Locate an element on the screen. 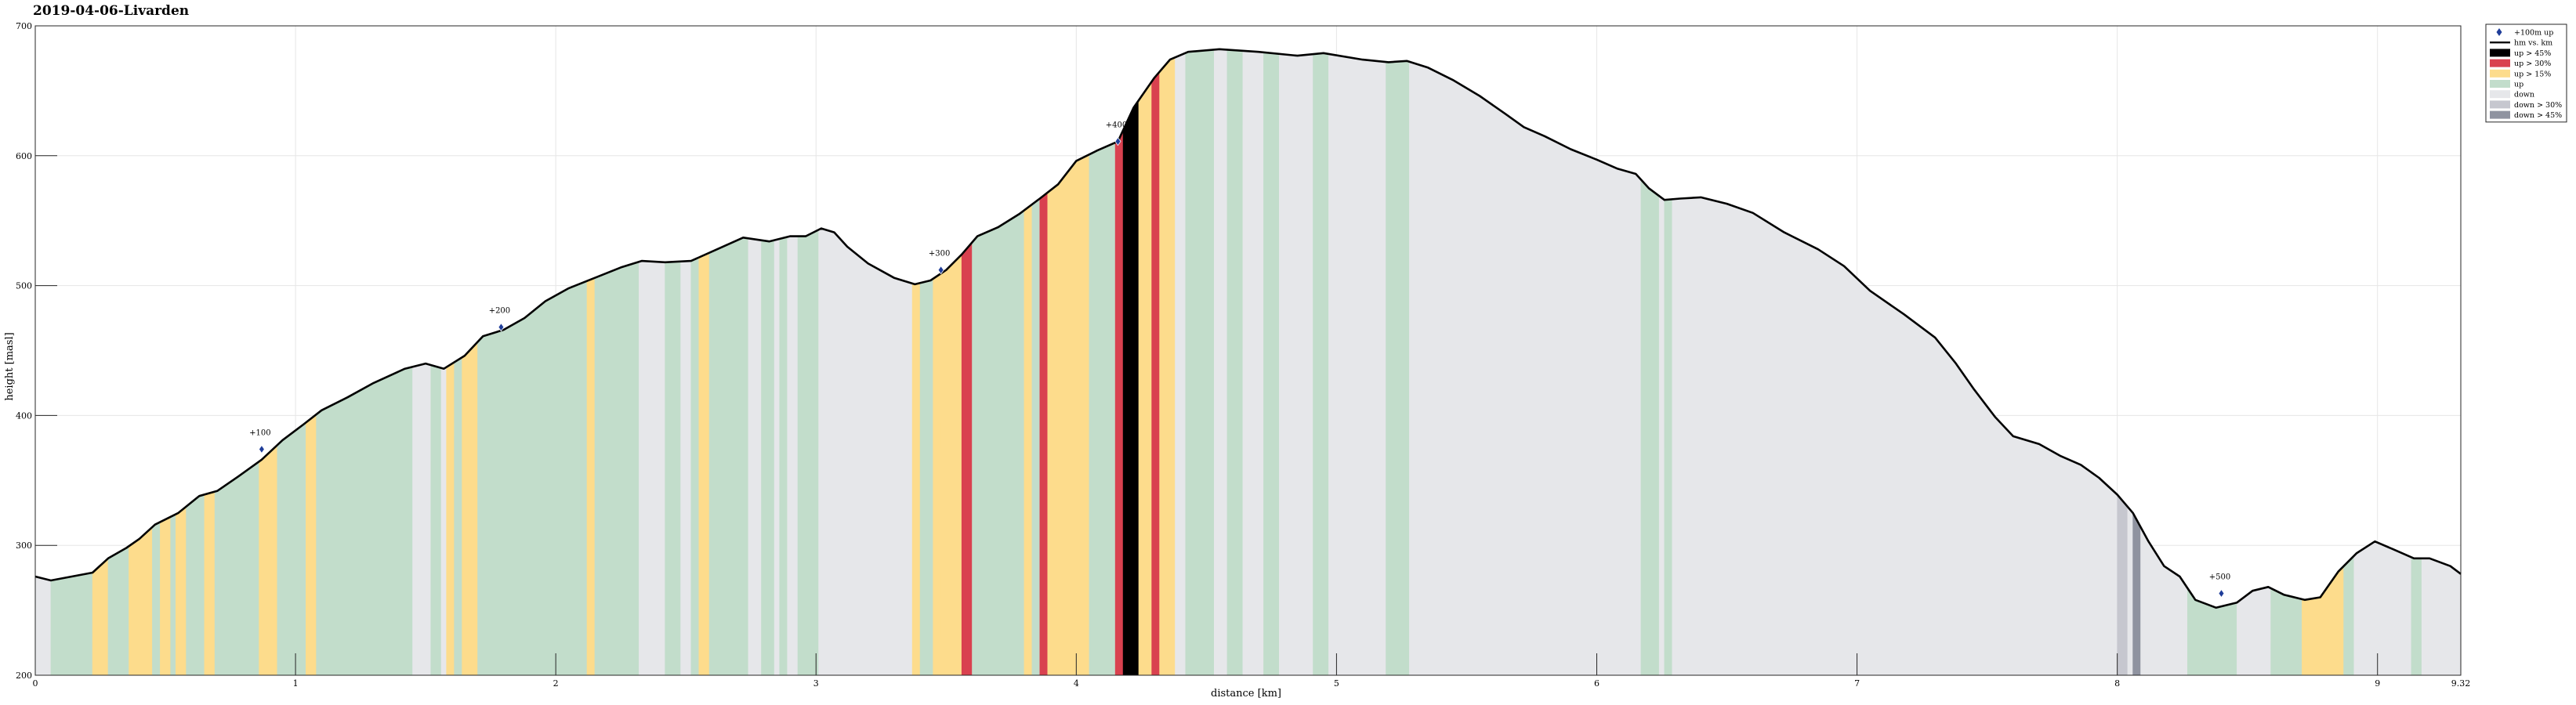 Image resolution: width=2576 pixels, height=705 pixels. y-tick-label: 700 is located at coordinates (24, 26).